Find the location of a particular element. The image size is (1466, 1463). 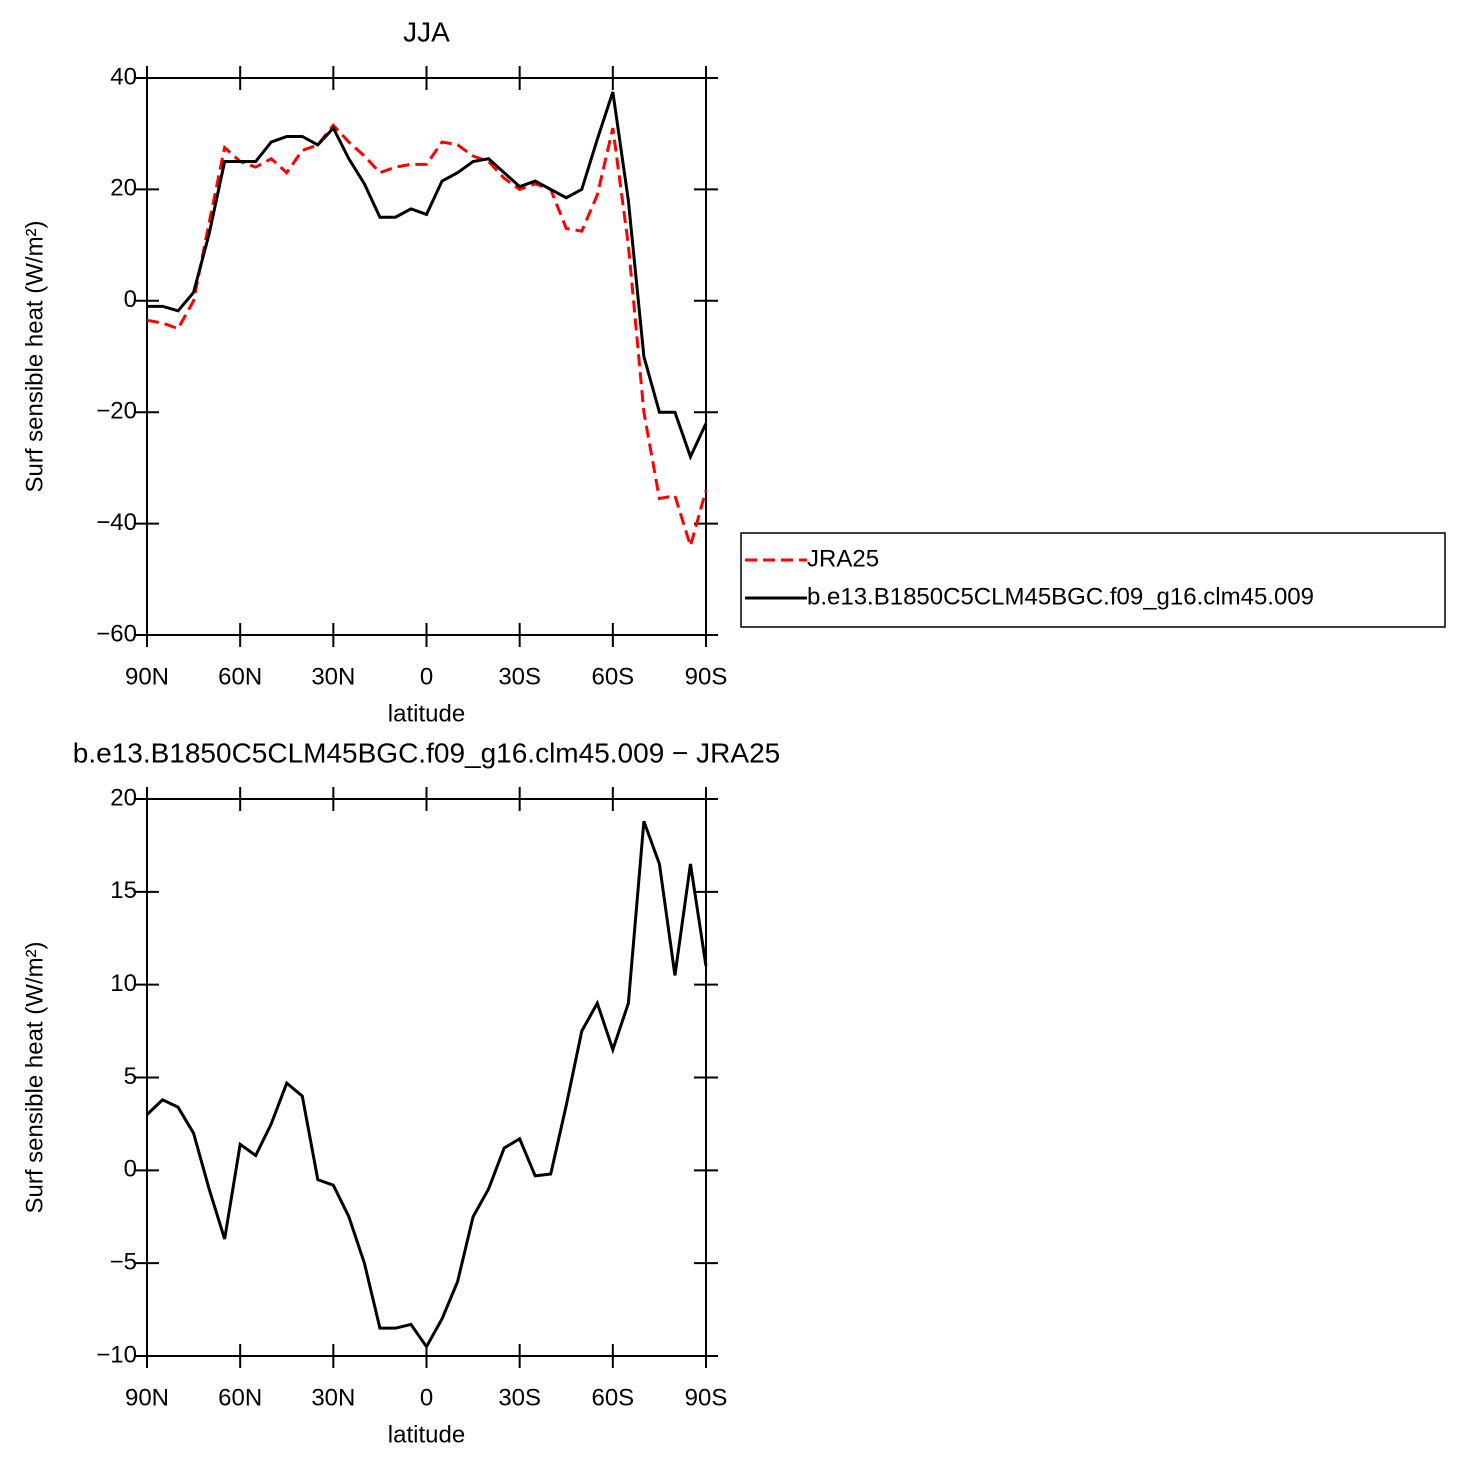

legend-box is located at coordinates (1093, 580).